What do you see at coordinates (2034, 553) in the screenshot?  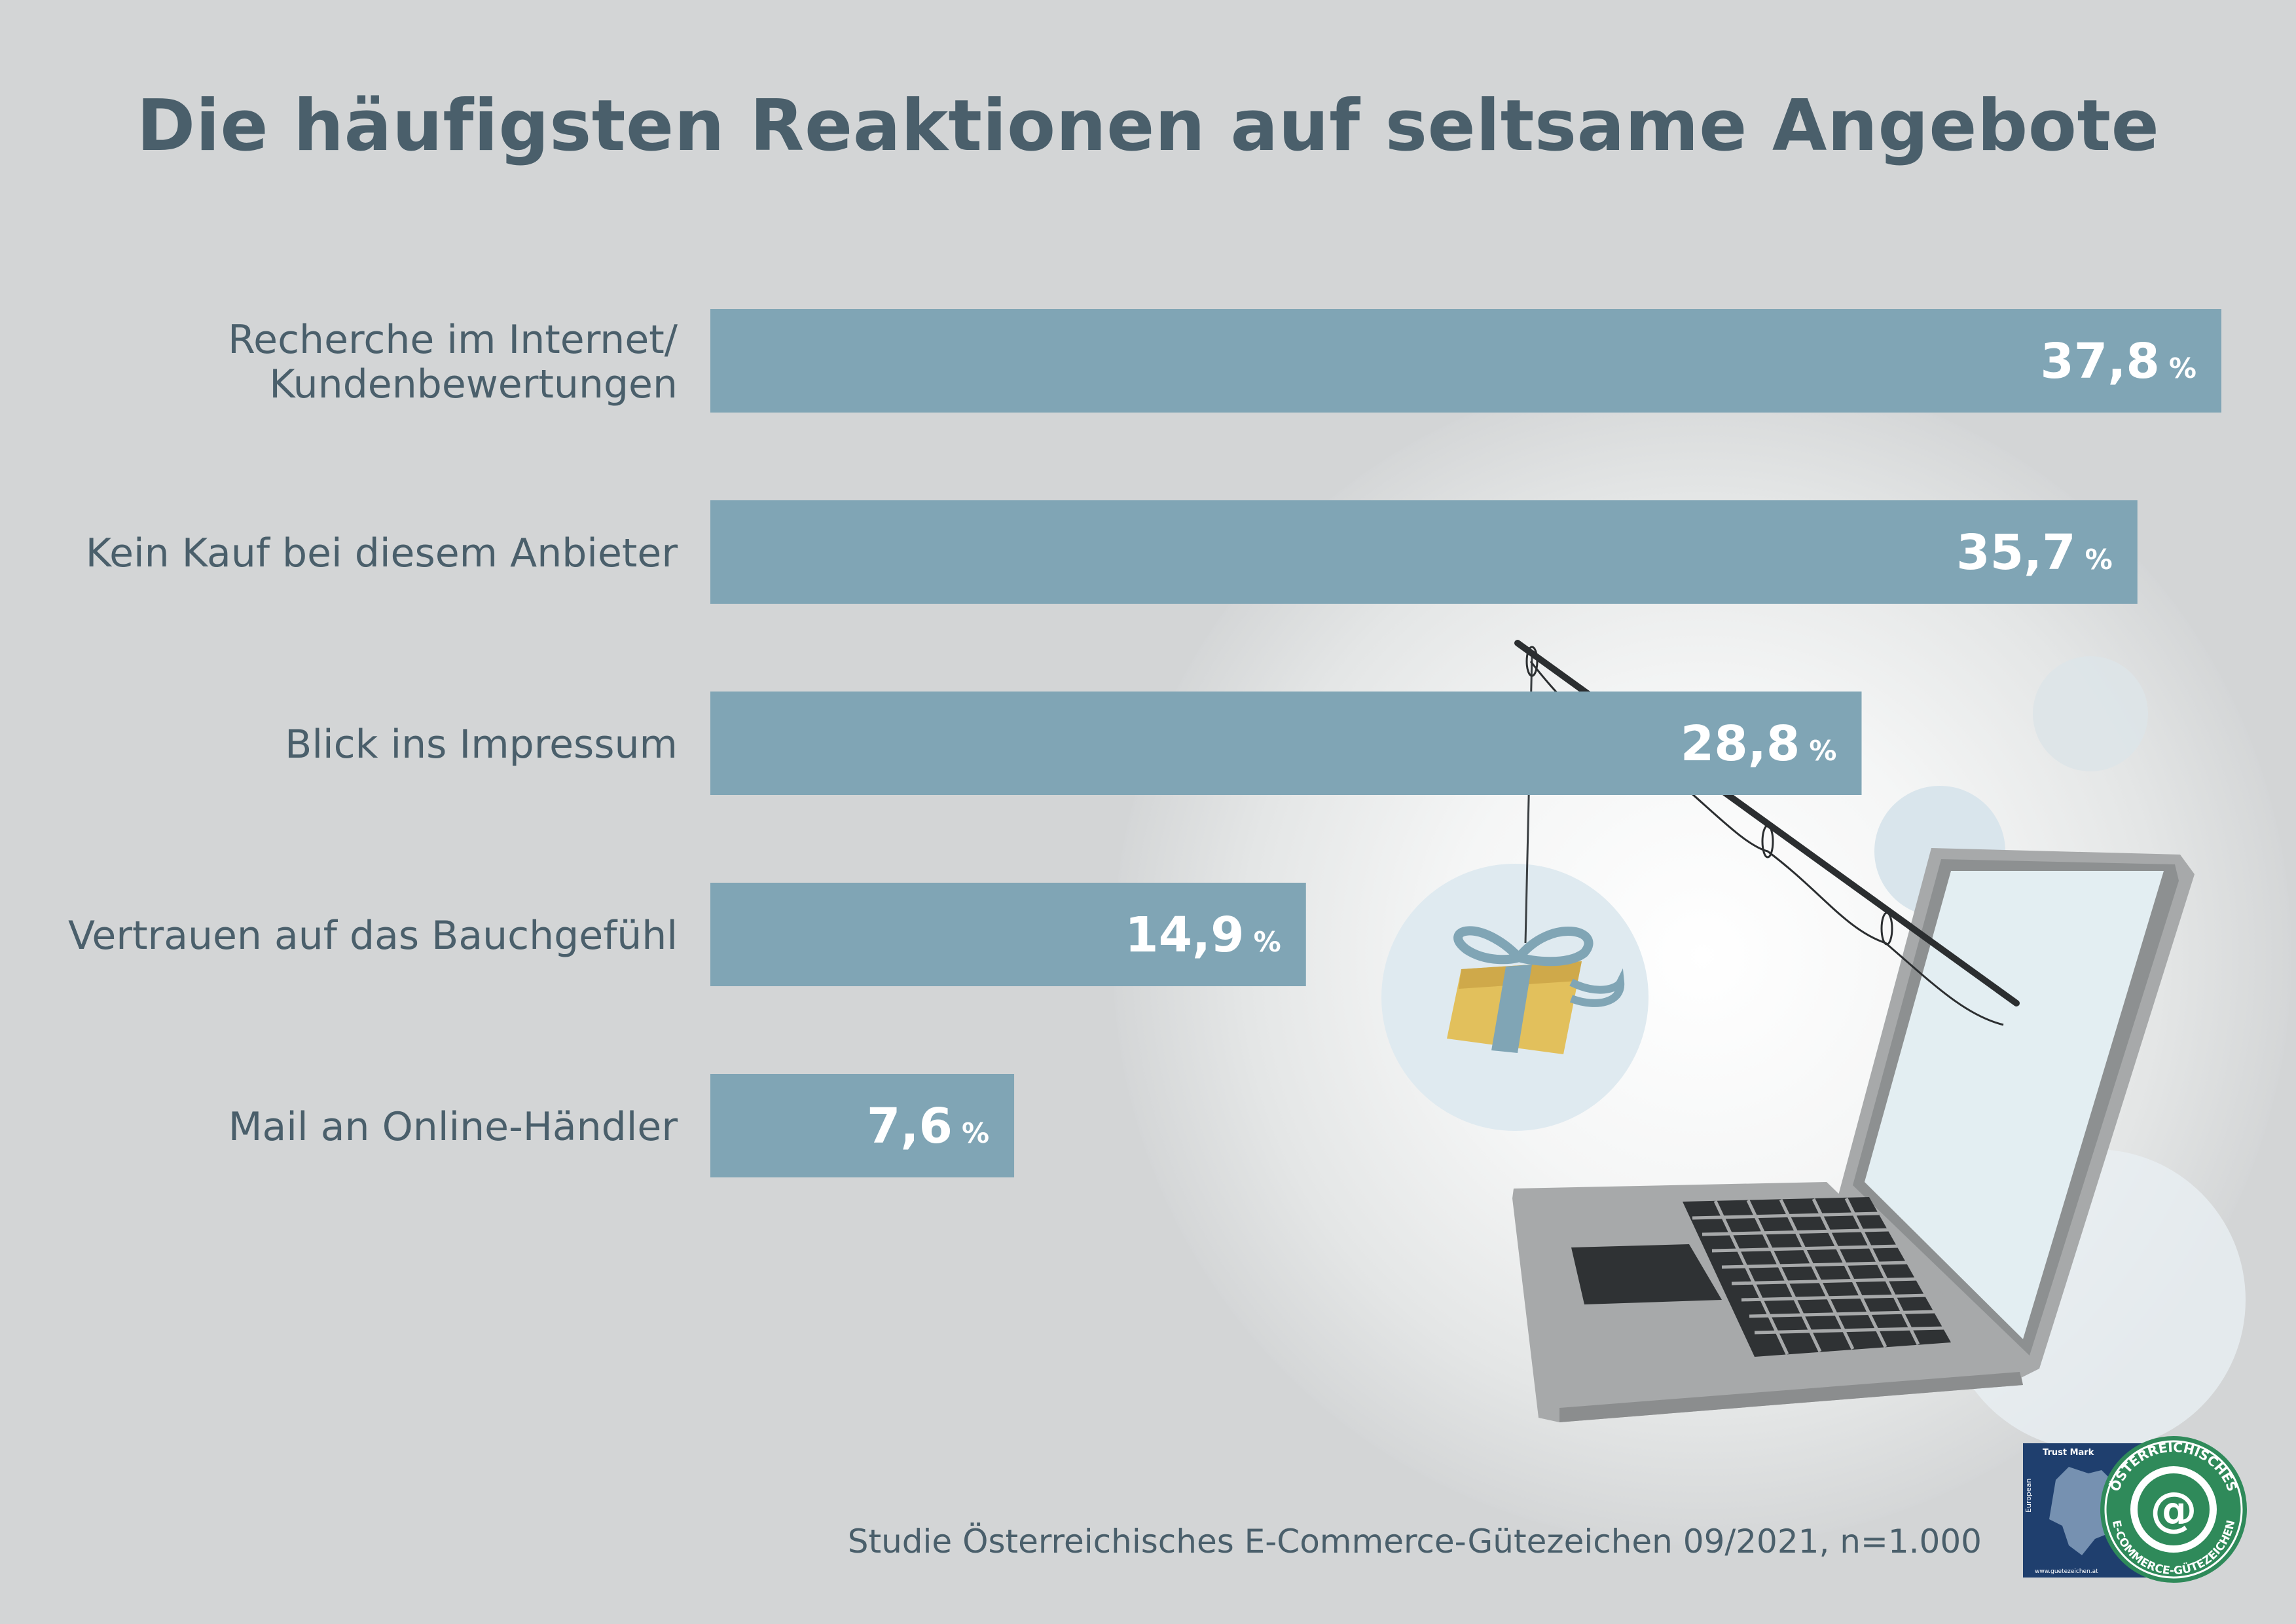 I see `data-label: 35,7%` at bounding box center [2034, 553].